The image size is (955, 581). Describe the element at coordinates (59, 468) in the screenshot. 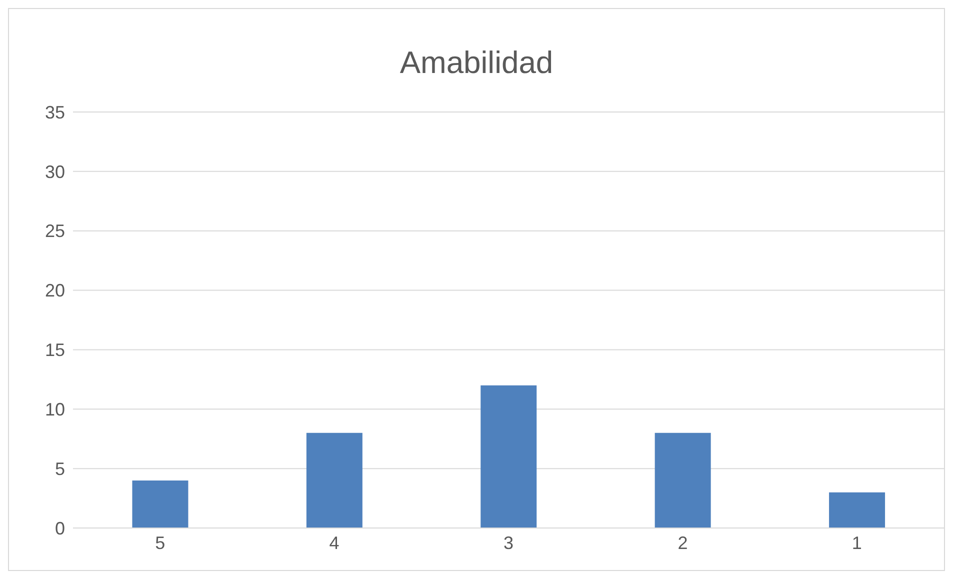

I see `y-tick-label: 5` at that location.